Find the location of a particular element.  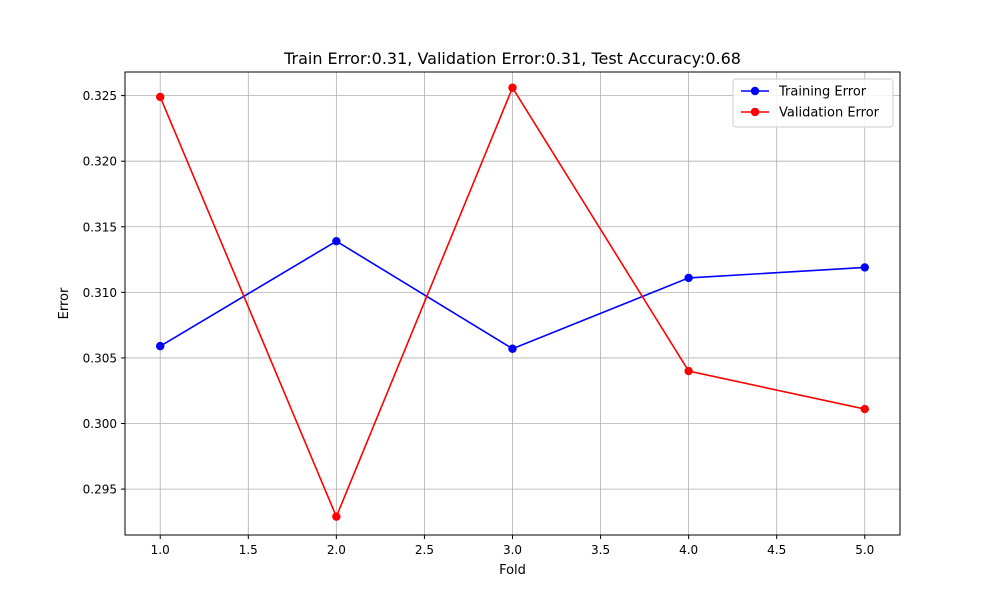

x-tick-label: 1.5 is located at coordinates (248, 550).